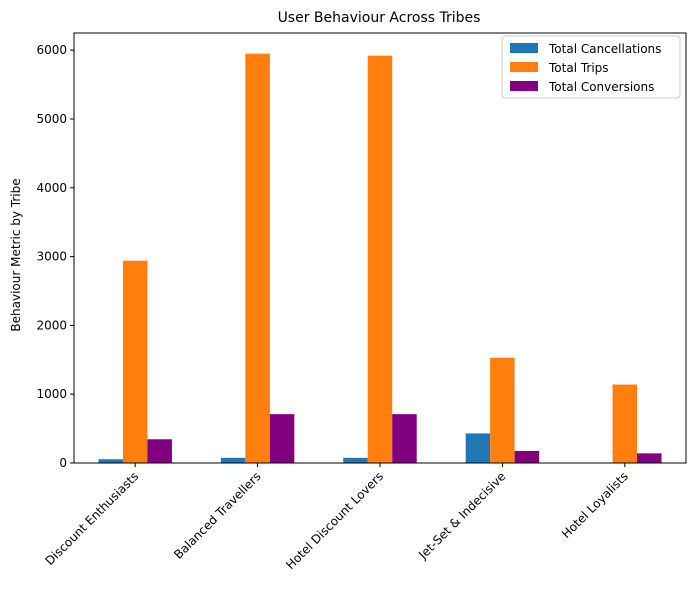  What do you see at coordinates (51, 50) in the screenshot?
I see `y-tick-label-6: 6000` at bounding box center [51, 50].